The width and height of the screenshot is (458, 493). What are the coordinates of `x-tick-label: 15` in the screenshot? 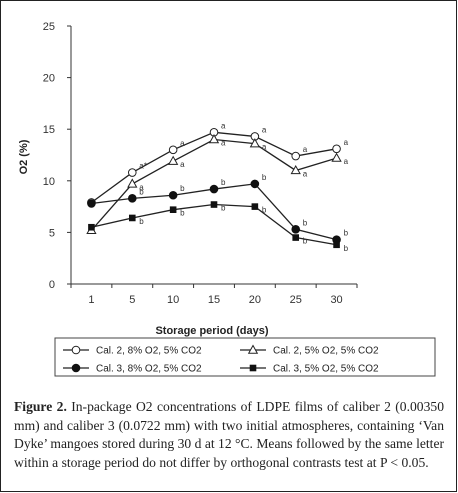 It's located at (214, 300).